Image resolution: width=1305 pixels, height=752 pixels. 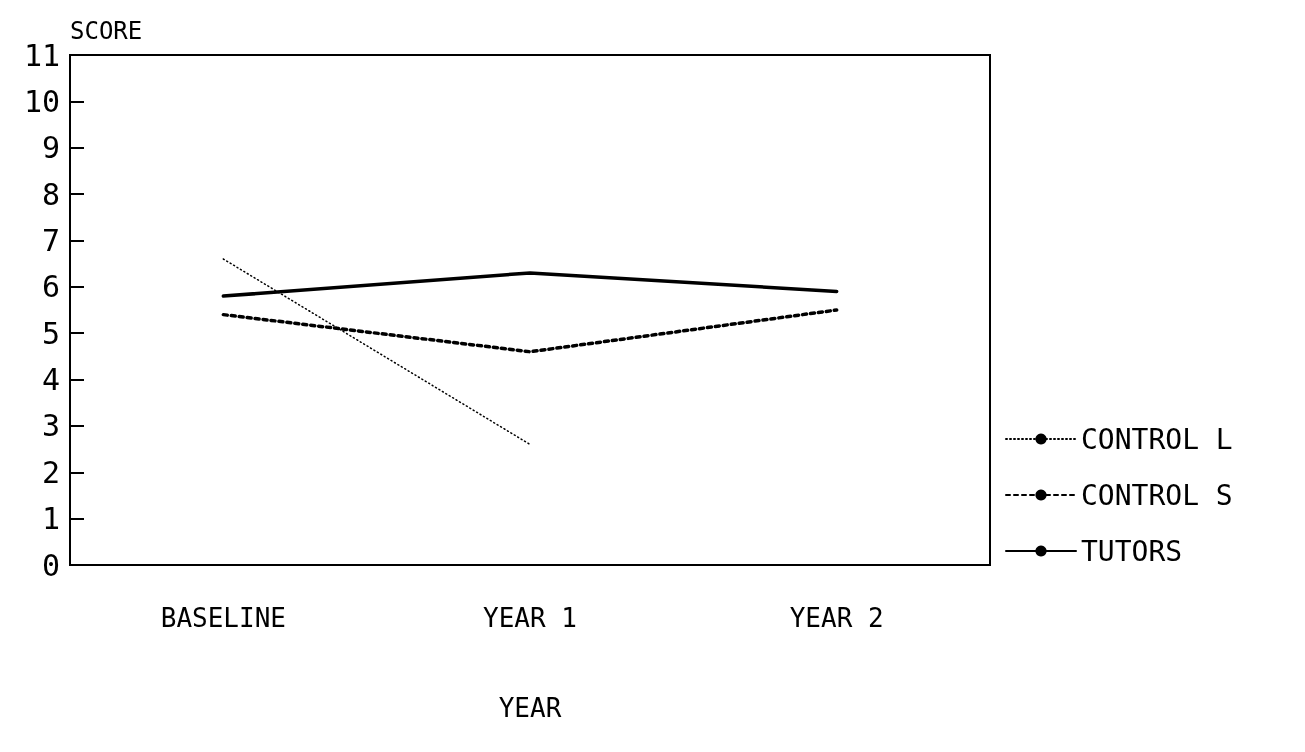 I want to click on legend-label: CONTROL S, so click(x=1157, y=495).